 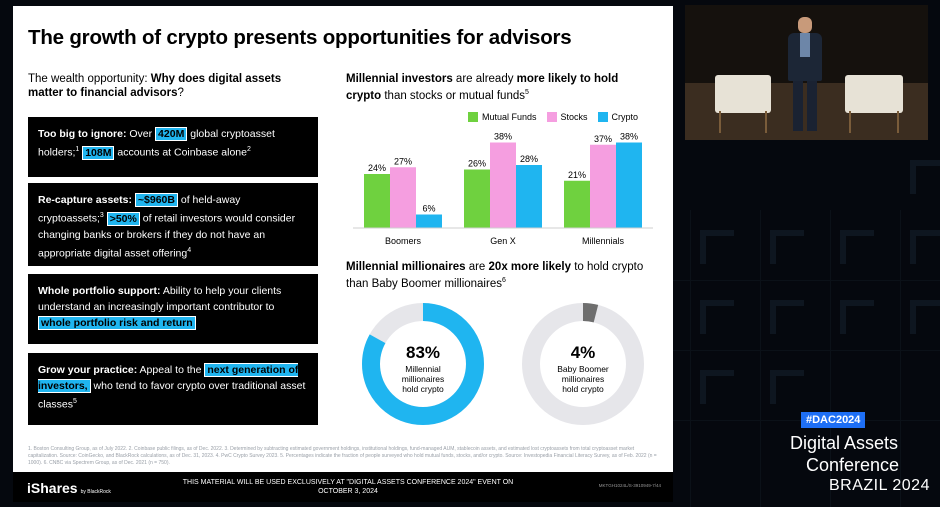 I want to click on donut-caption: hold crypto, so click(x=583, y=389).